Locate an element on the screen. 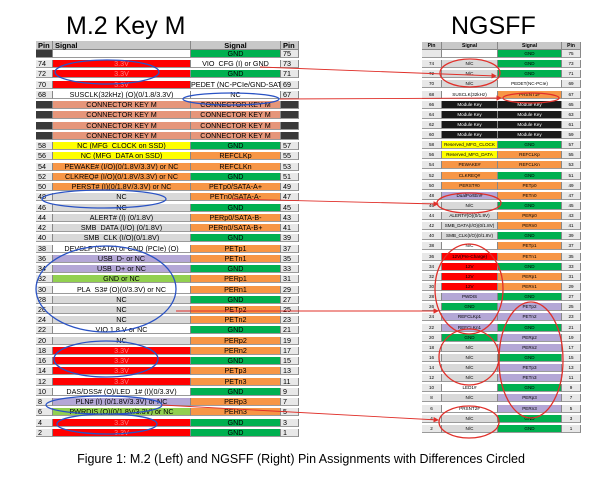 The image size is (602, 483). ngsff-row: 64 Module Key Module Key 63 is located at coordinates (501, 114).